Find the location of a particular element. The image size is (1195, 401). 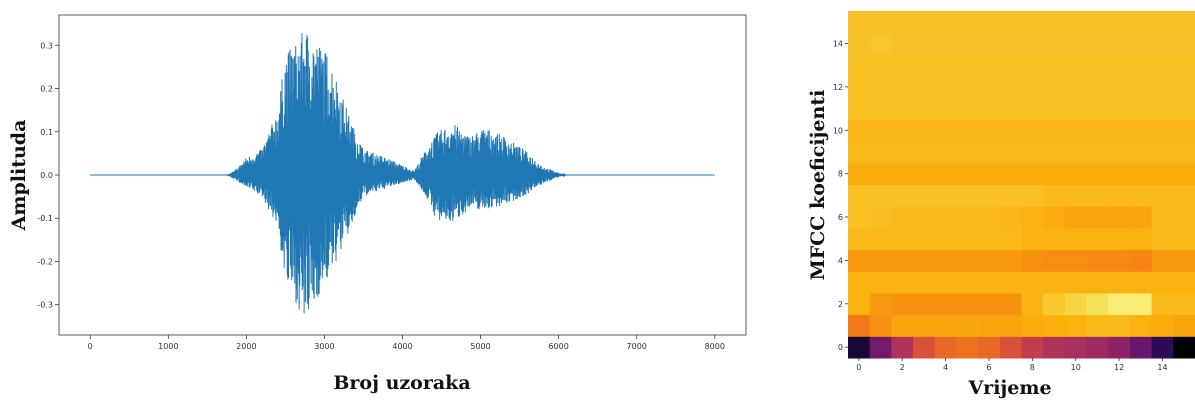

waveform-y-tick-label: 0.3 is located at coordinates (46, 45).